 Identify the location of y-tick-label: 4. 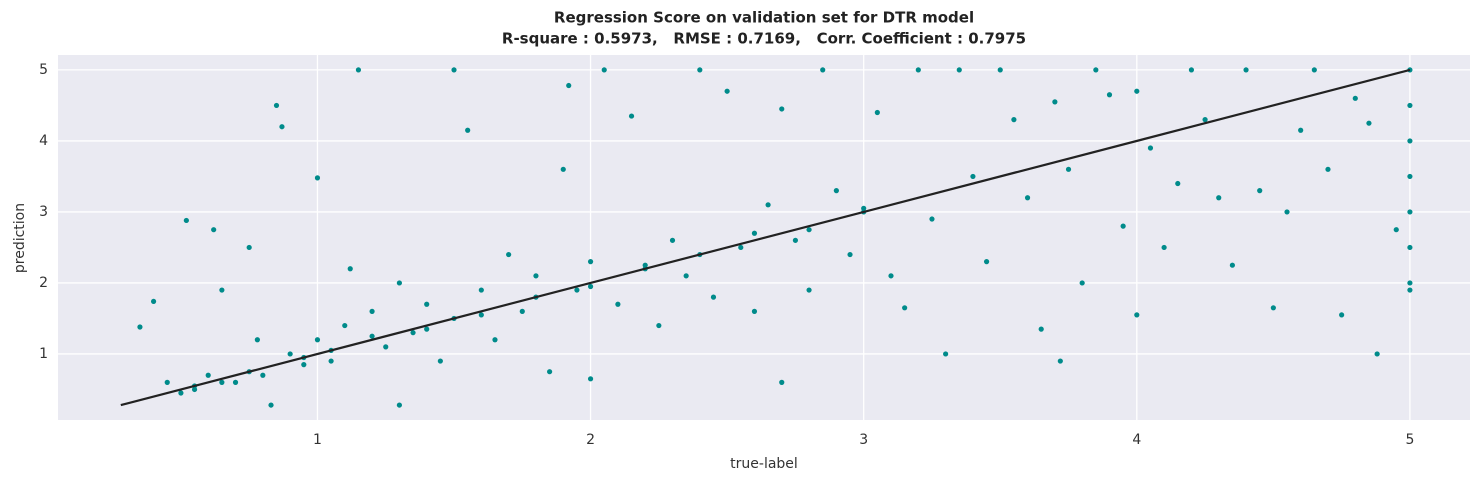
(43, 141).